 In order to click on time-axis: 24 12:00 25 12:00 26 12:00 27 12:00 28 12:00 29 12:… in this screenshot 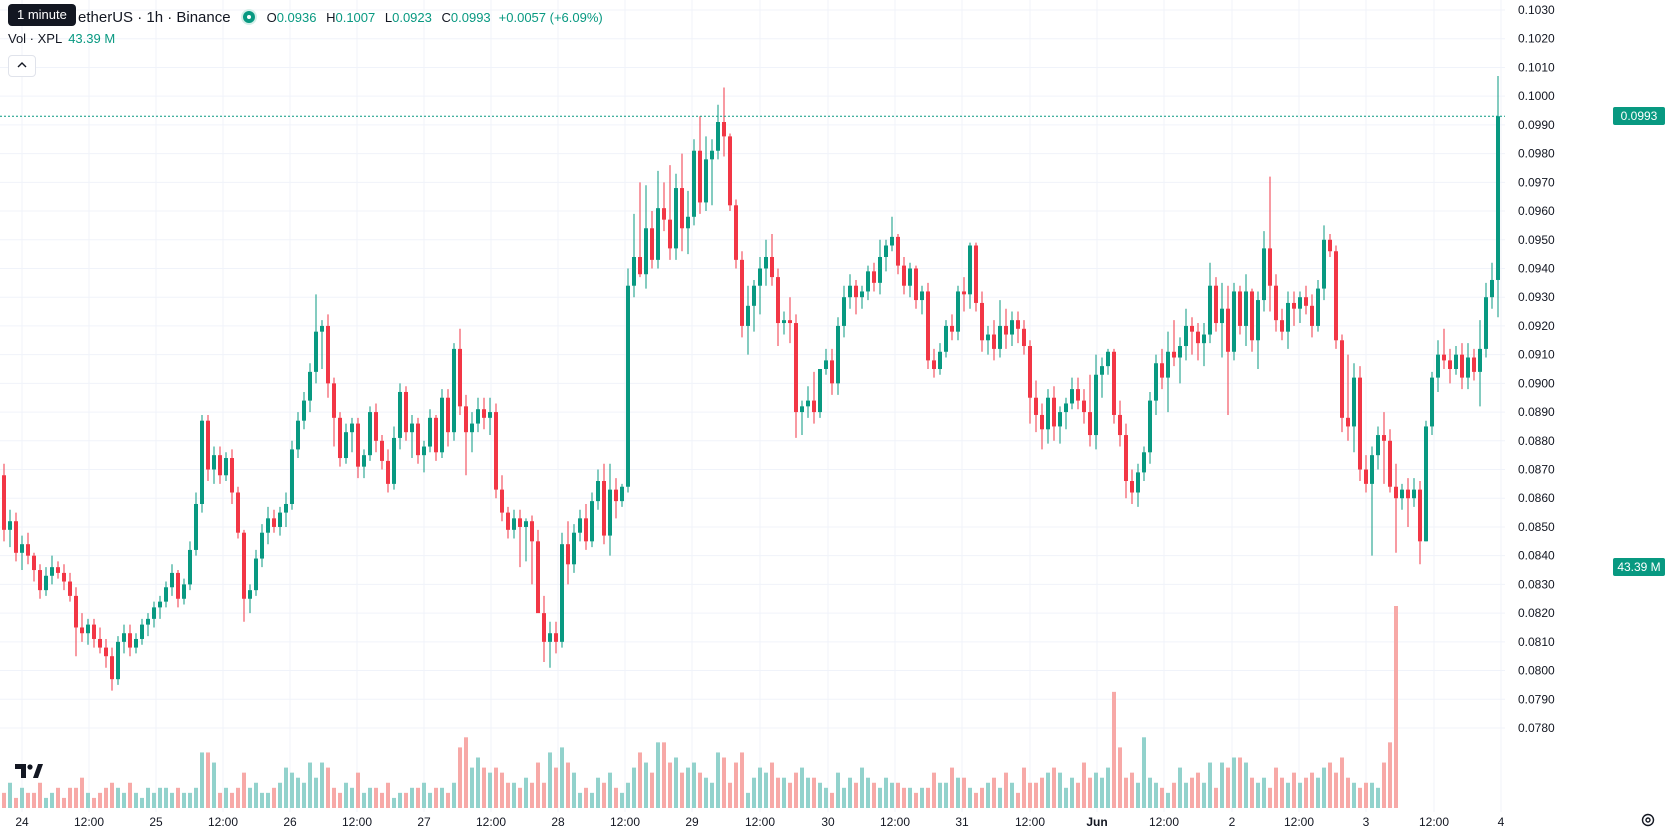, I will do `click(759, 822)`.